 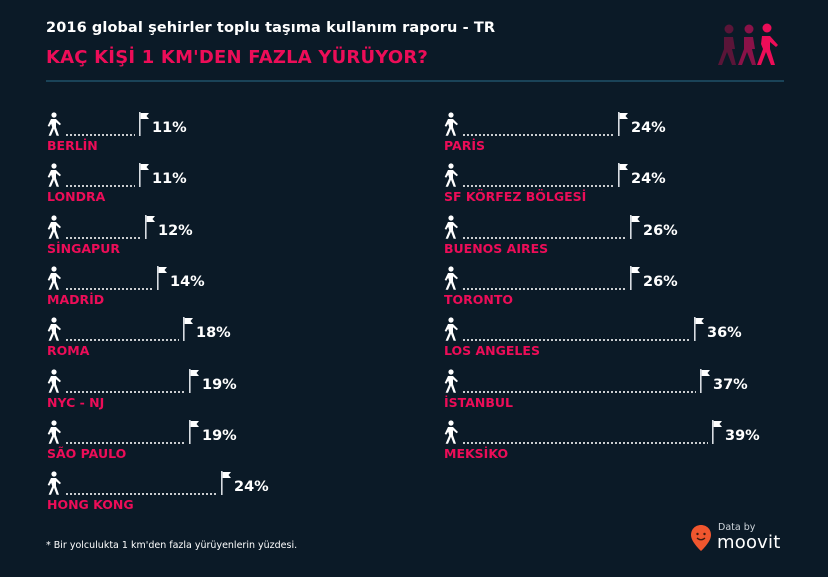 I want to click on city-label: NYC - NJ, so click(x=76, y=402).